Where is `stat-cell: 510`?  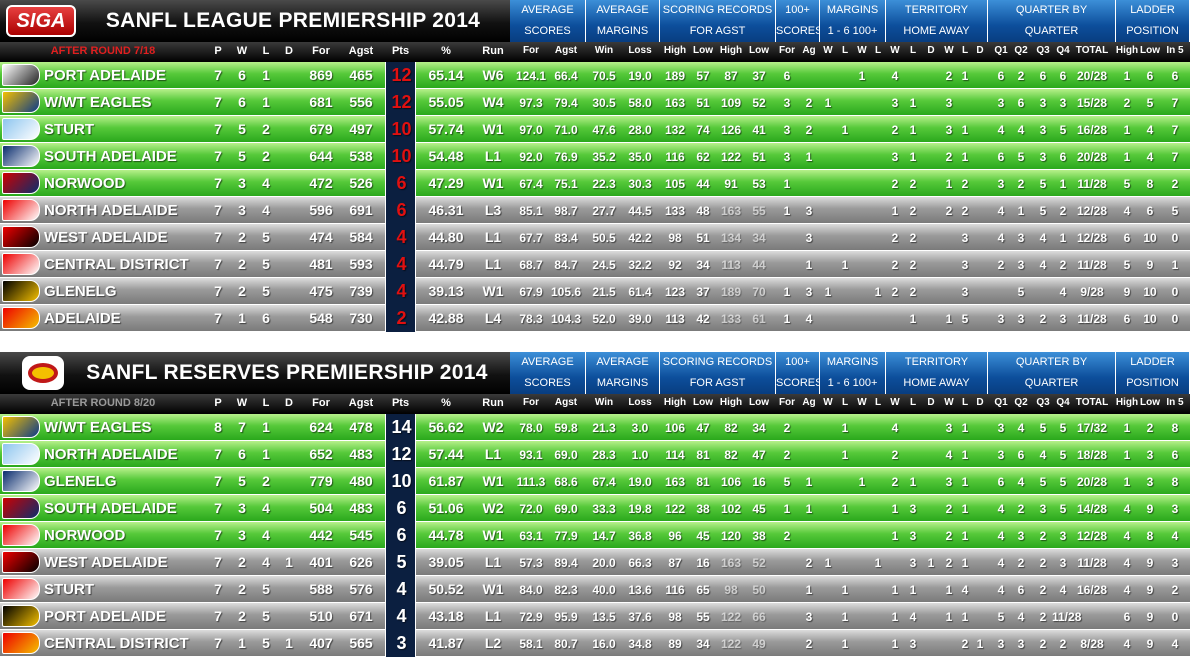
stat-cell: 510 is located at coordinates (321, 616).